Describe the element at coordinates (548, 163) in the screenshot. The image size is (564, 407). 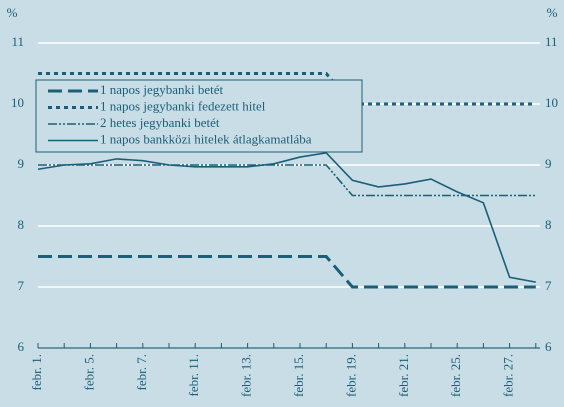
I see `y-tick-label-right: 9` at that location.